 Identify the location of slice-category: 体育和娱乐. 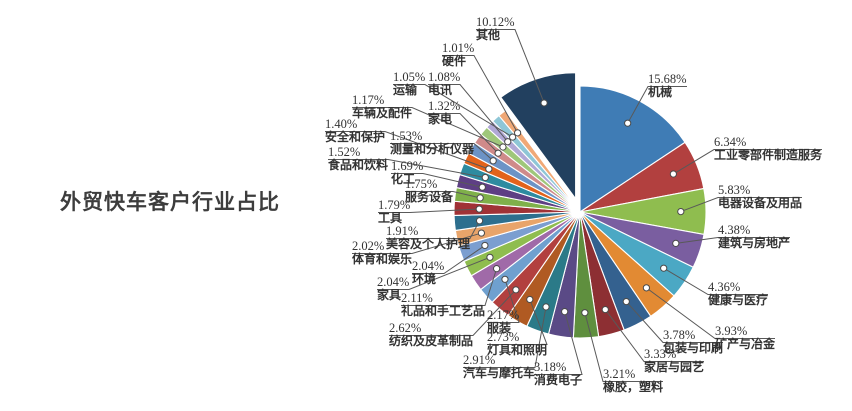
(382, 259).